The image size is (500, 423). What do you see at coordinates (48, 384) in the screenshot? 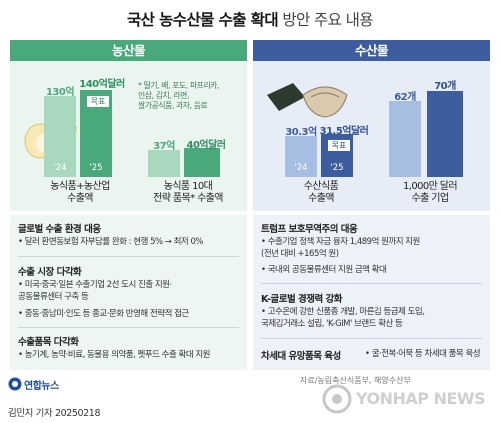
I see `yonhap-logo: 연합뉴스` at bounding box center [48, 384].